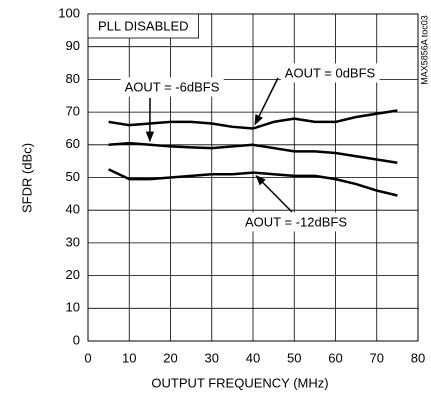 This screenshot has width=431, height=396. I want to click on y-tick-label: 100, so click(69, 12).